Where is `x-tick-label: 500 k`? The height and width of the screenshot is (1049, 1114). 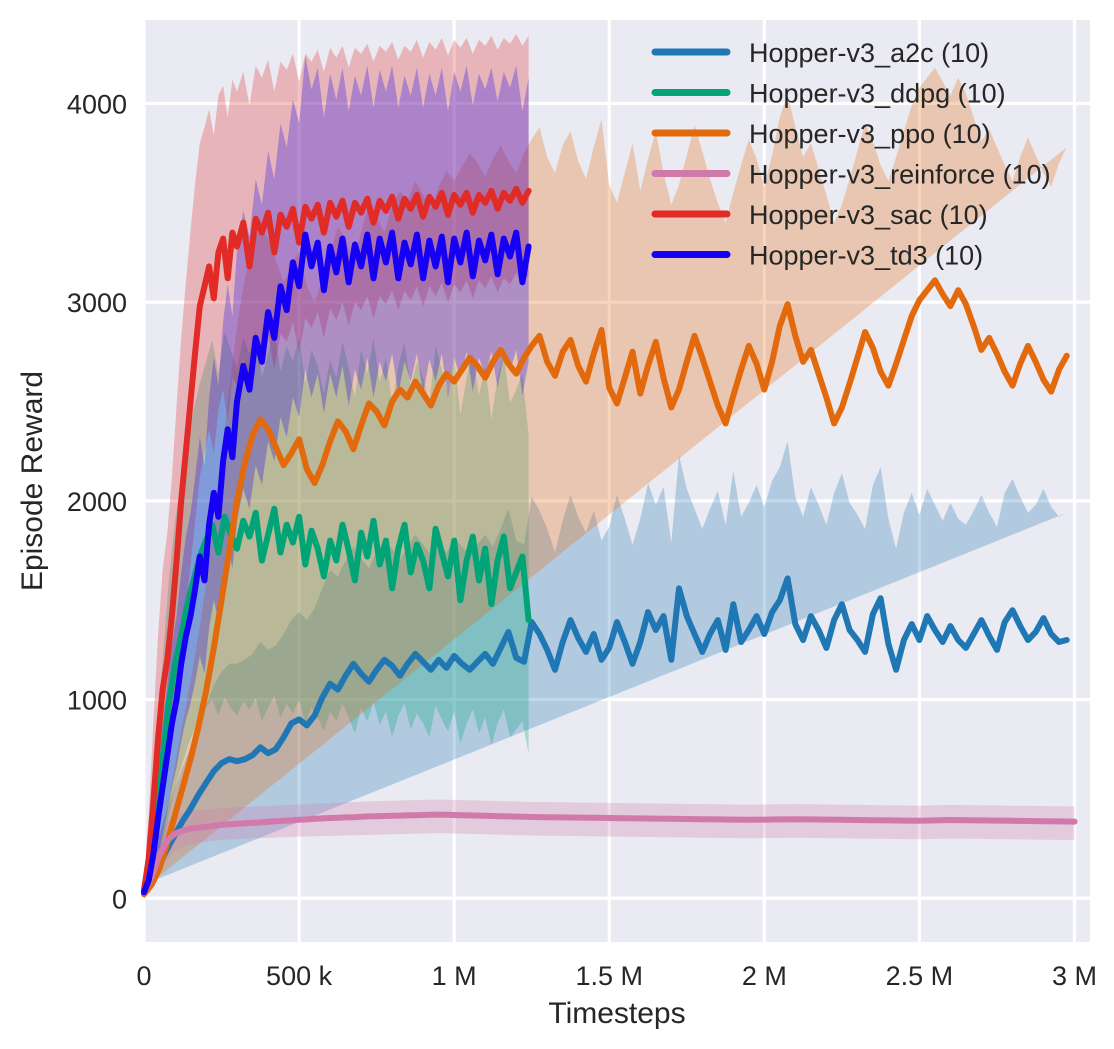
x-tick-label: 500 k is located at coordinates (299, 976).